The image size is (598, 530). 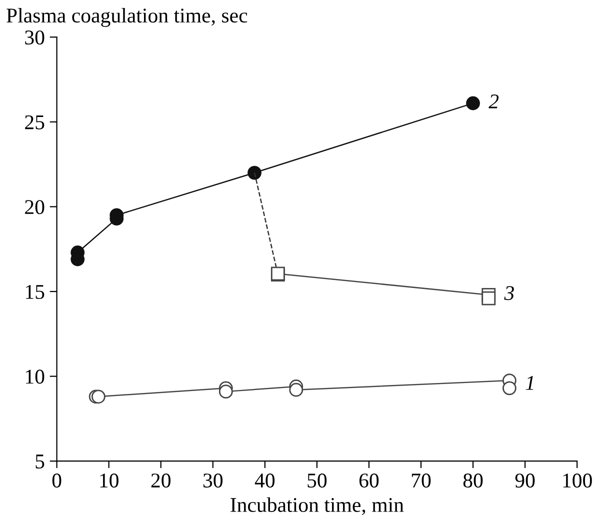 What do you see at coordinates (509, 293) in the screenshot?
I see `series-label: 3` at bounding box center [509, 293].